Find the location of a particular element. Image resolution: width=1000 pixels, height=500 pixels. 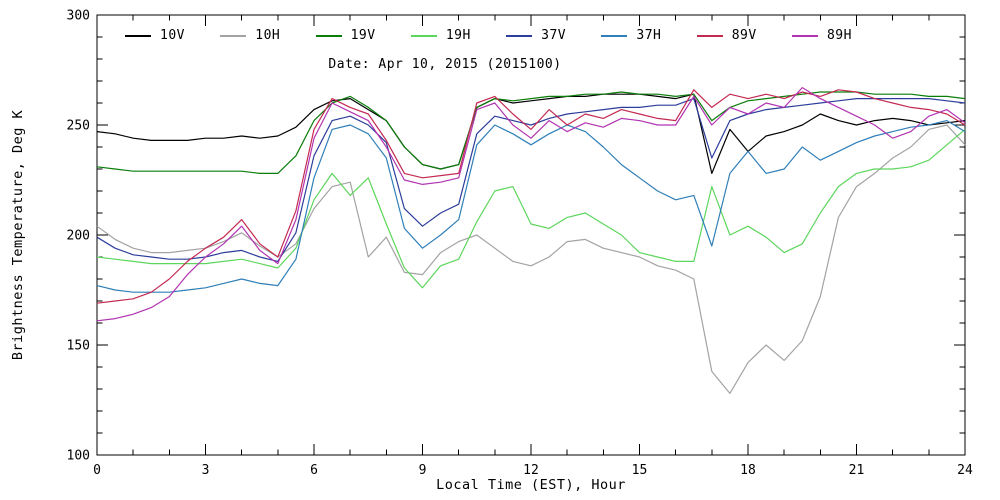

x-tick-label: 15 is located at coordinates (640, 470).